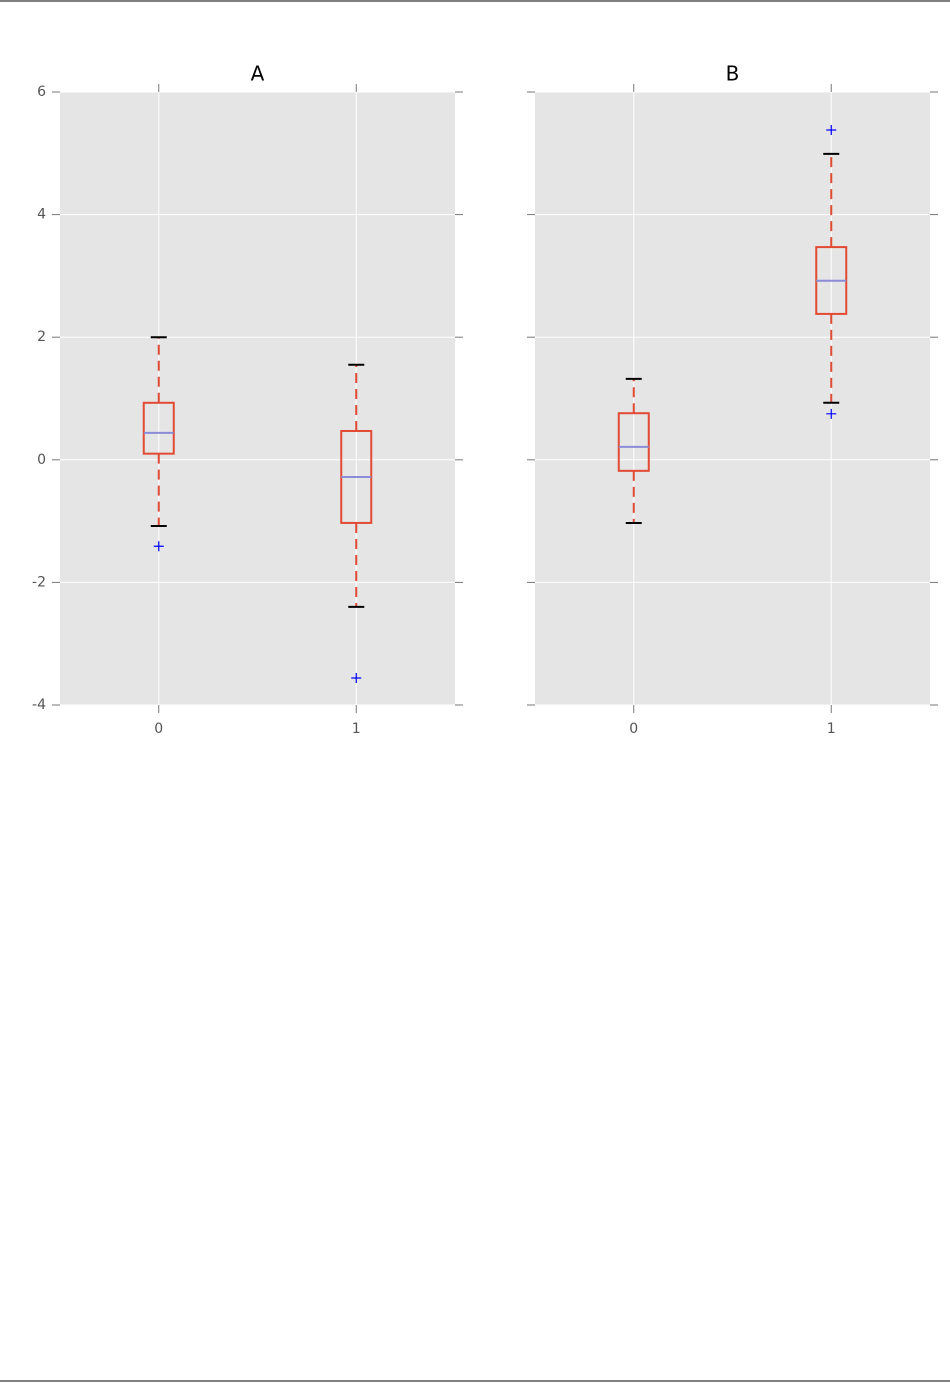 This screenshot has height=1386, width=950. Describe the element at coordinates (41, 460) in the screenshot. I see `y-tick-label: 0` at that location.